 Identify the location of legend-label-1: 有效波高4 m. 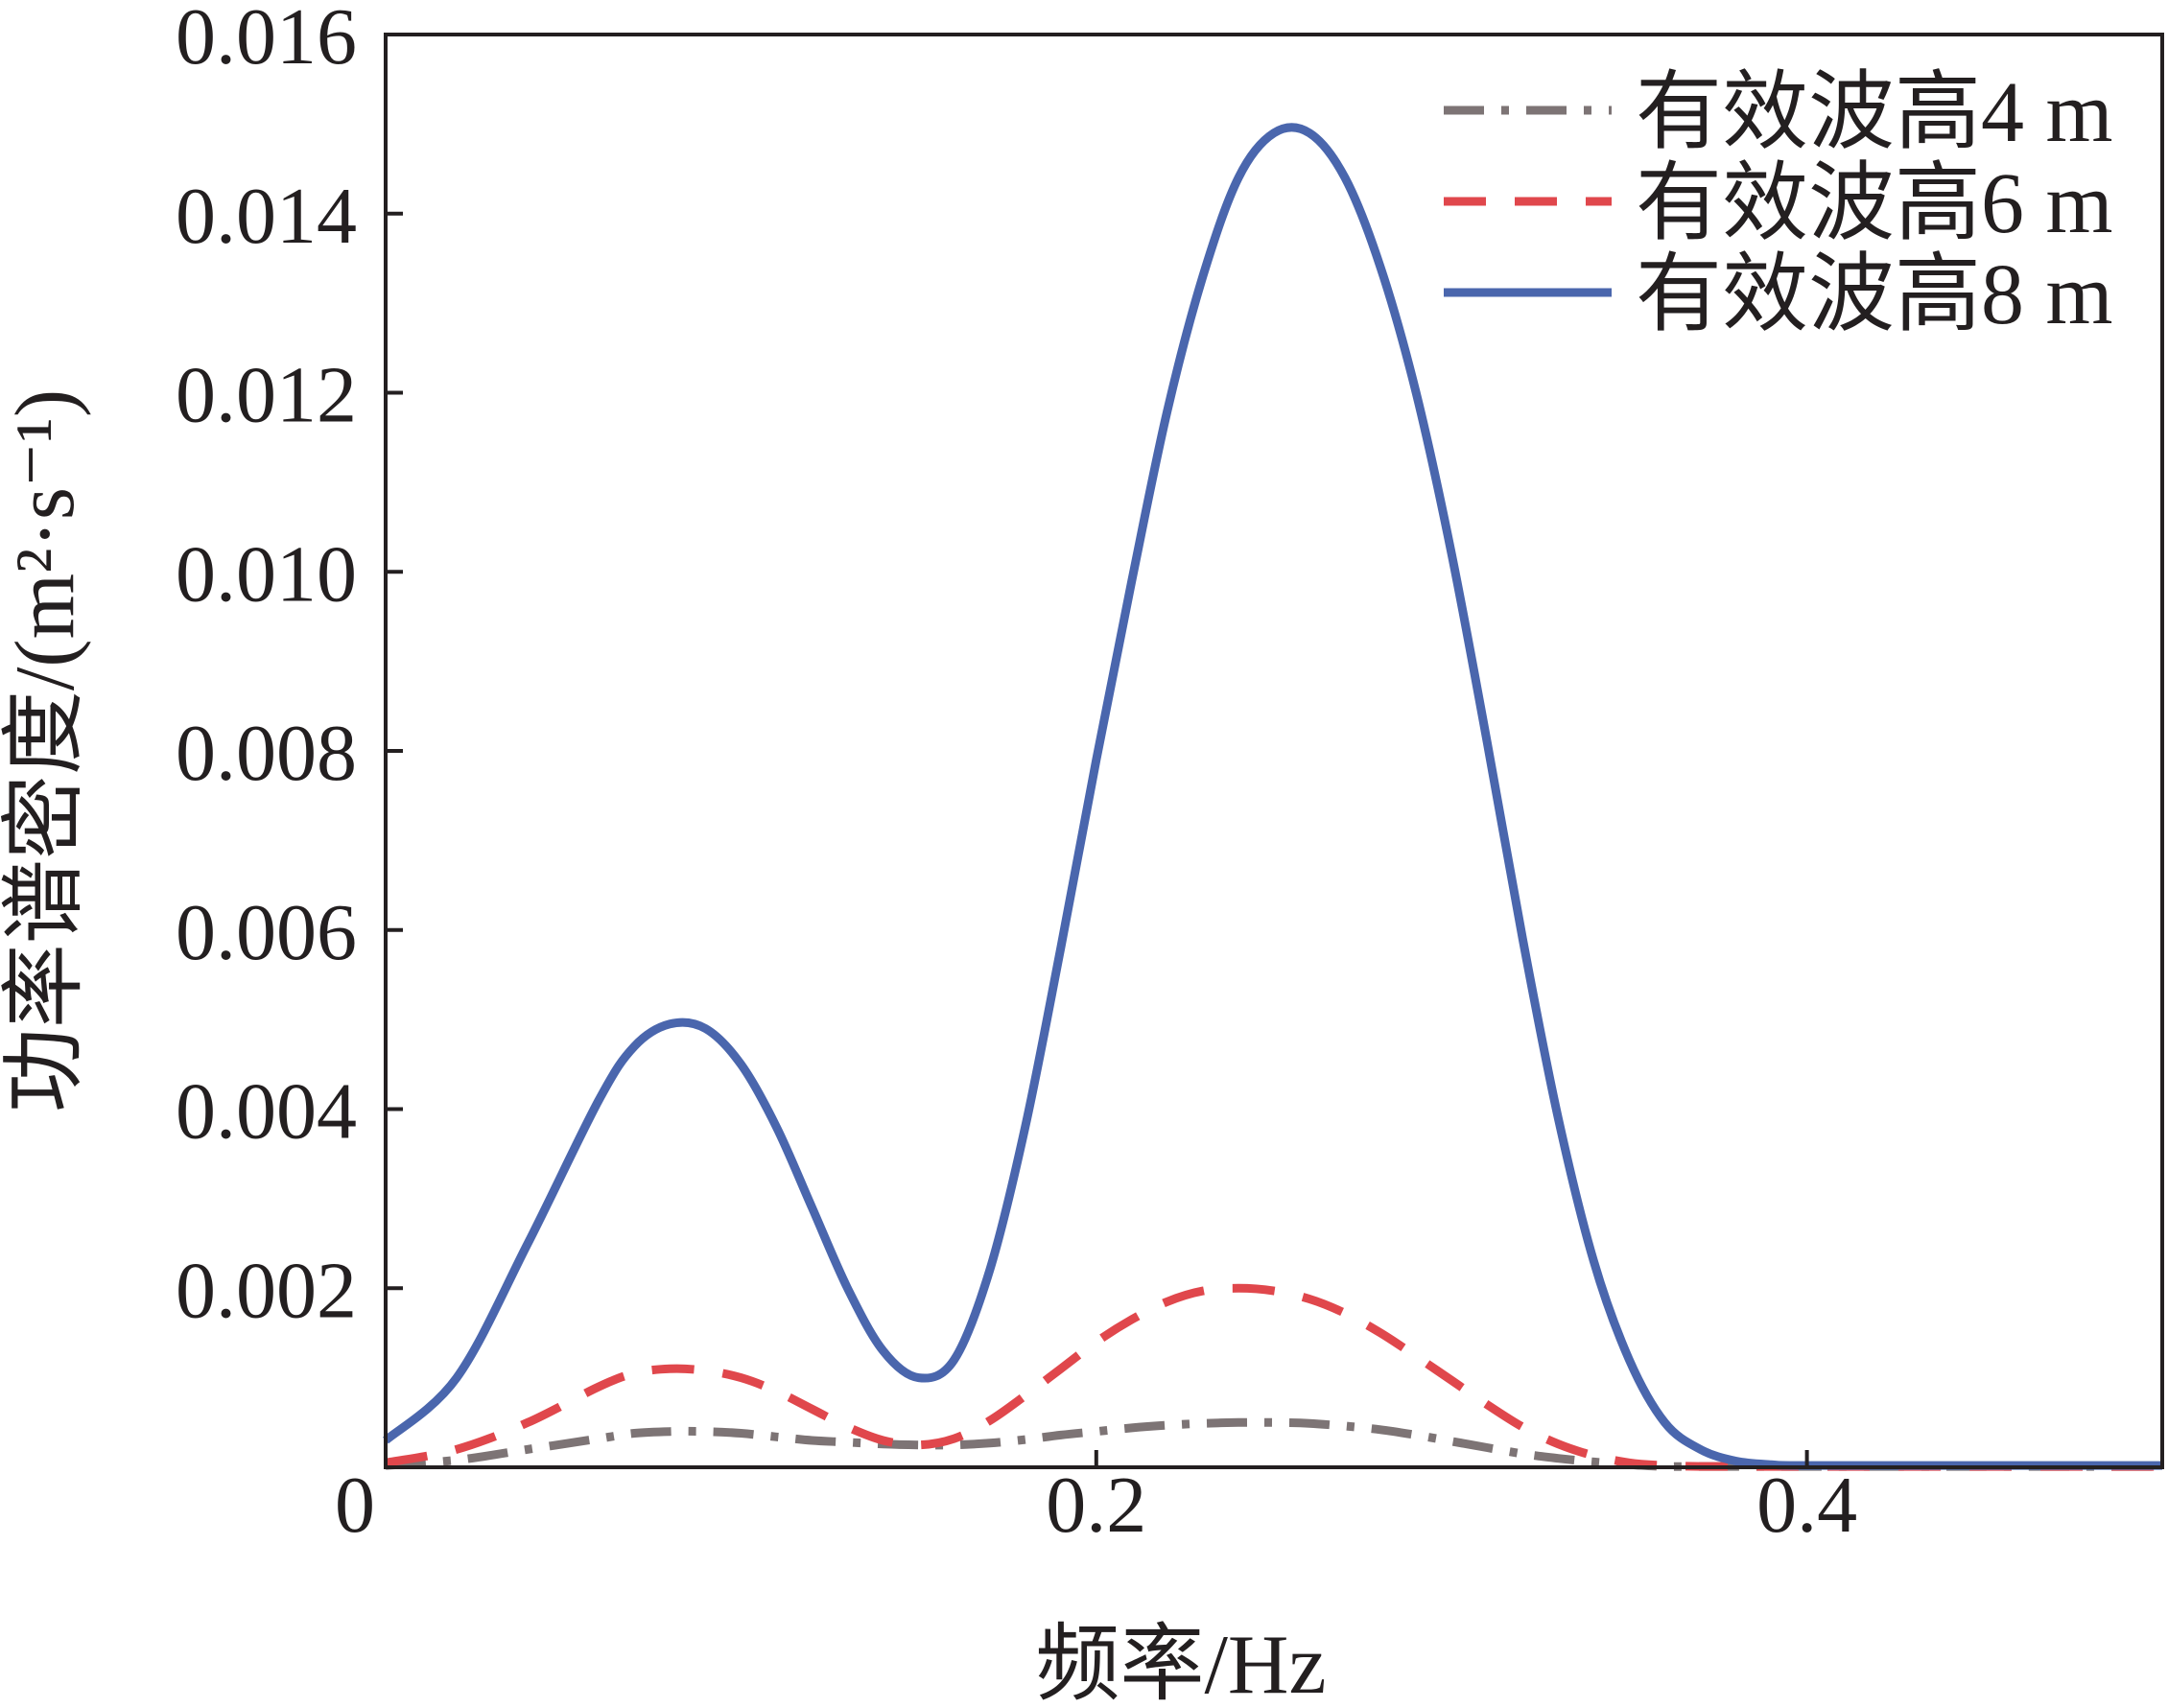
(1874, 113).